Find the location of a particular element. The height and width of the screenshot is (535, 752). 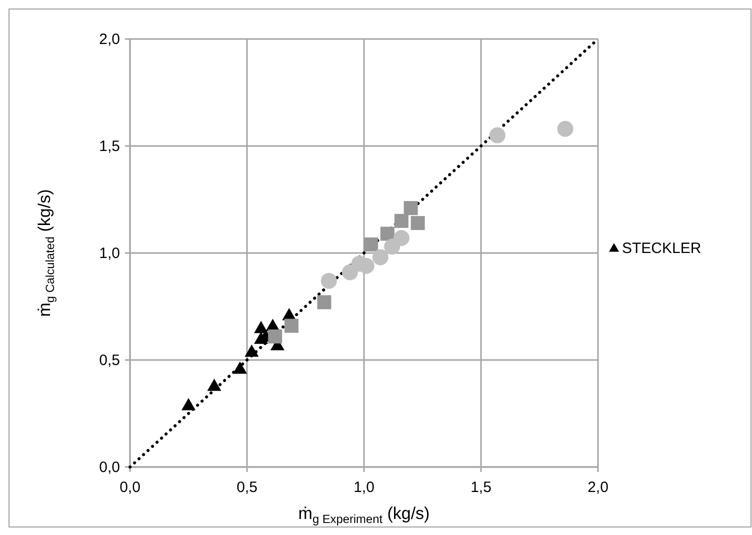

y-tick-label: 1,0 is located at coordinates (109, 253).